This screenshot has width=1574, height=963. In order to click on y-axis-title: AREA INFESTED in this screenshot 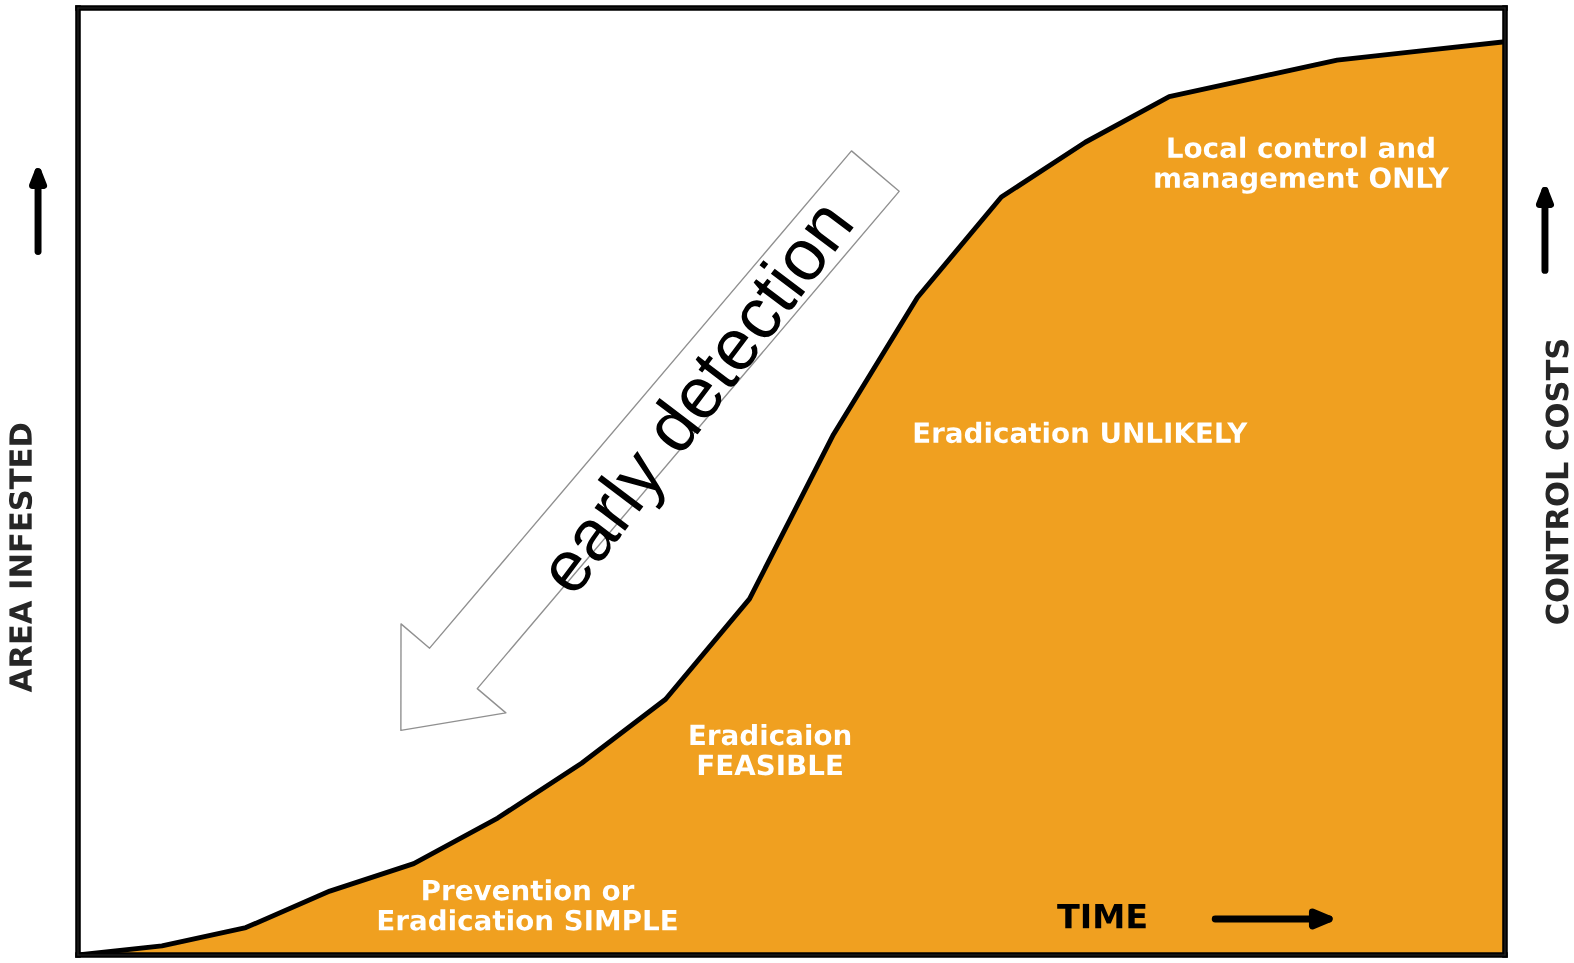, I will do `click(21, 558)`.